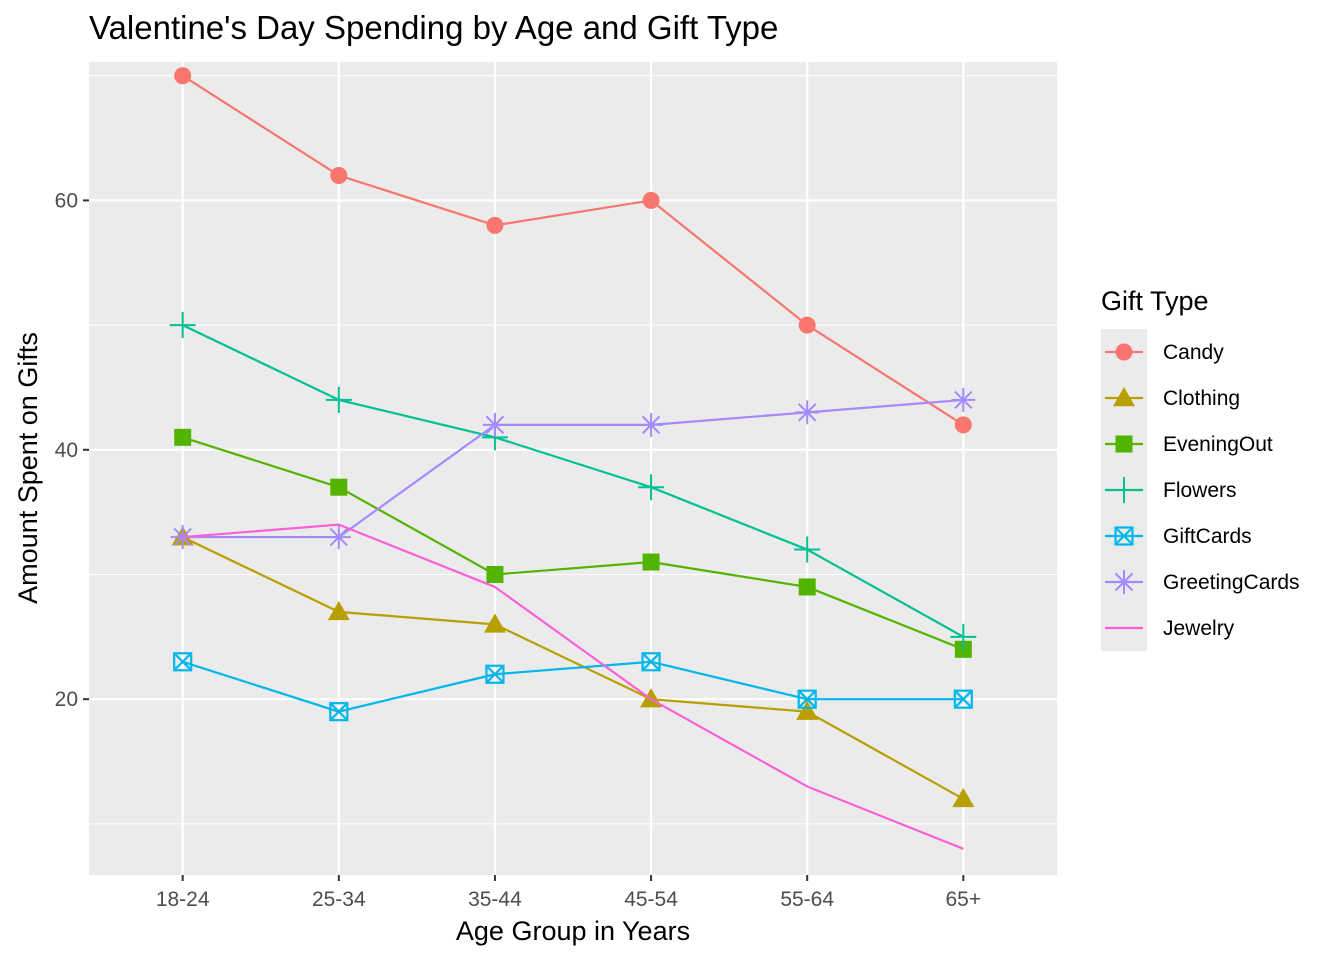  I want to click on legend-item-flowers: Flowers, so click(1169, 490).